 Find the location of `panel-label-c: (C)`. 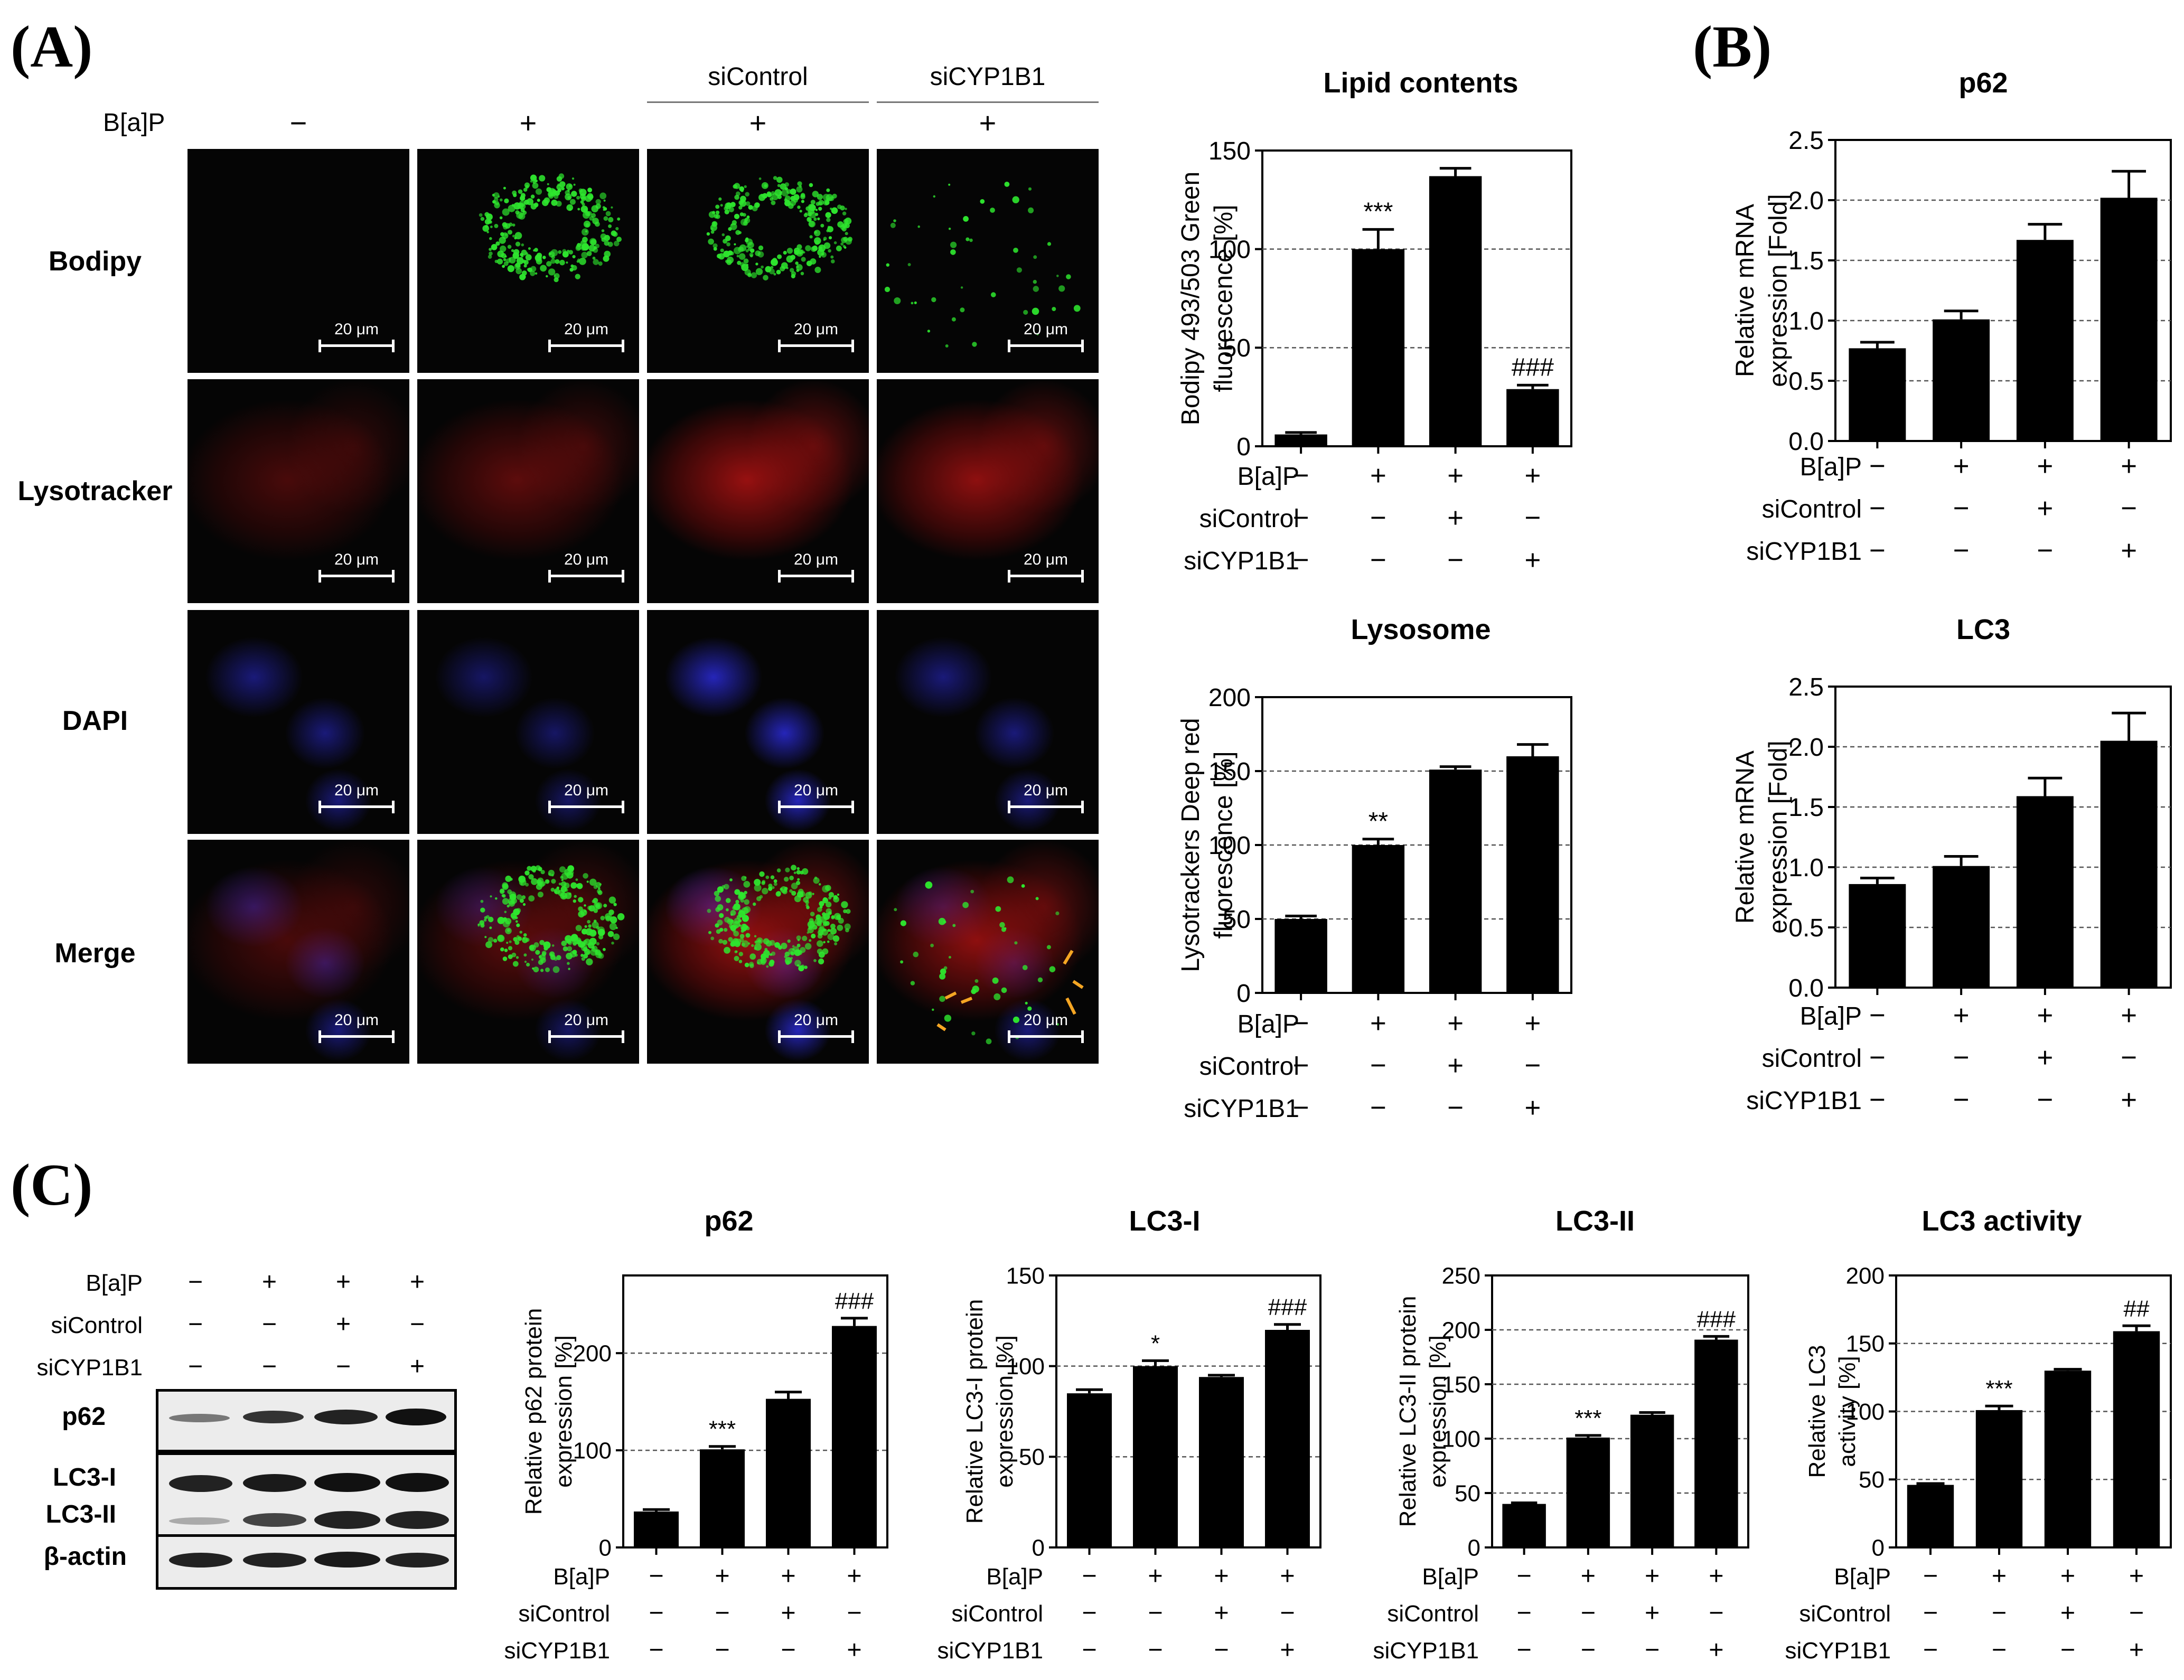

panel-label-c: (C) is located at coordinates (52, 1185).